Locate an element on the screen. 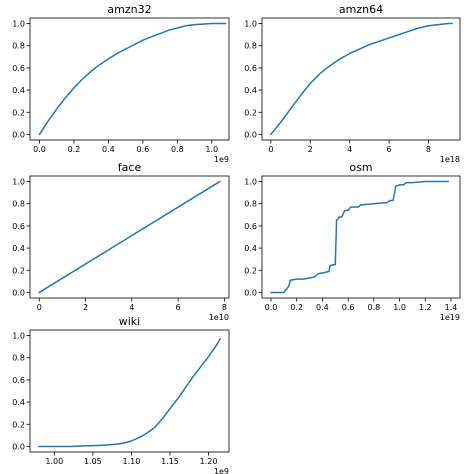 Image resolution: width=474 pixels, height=474 pixels. panel-title: face is located at coordinates (130, 167).